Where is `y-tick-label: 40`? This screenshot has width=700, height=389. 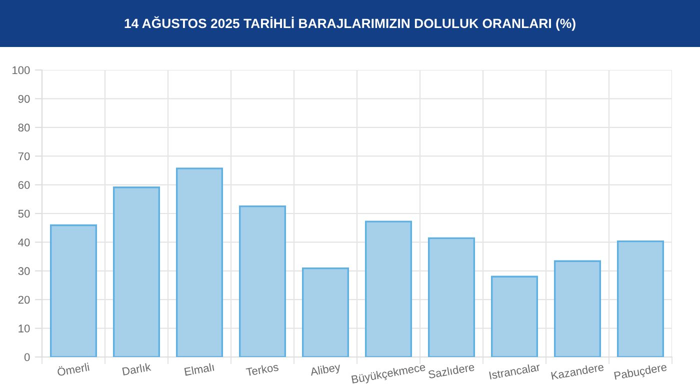 y-tick-label: 40 is located at coordinates (24, 242).